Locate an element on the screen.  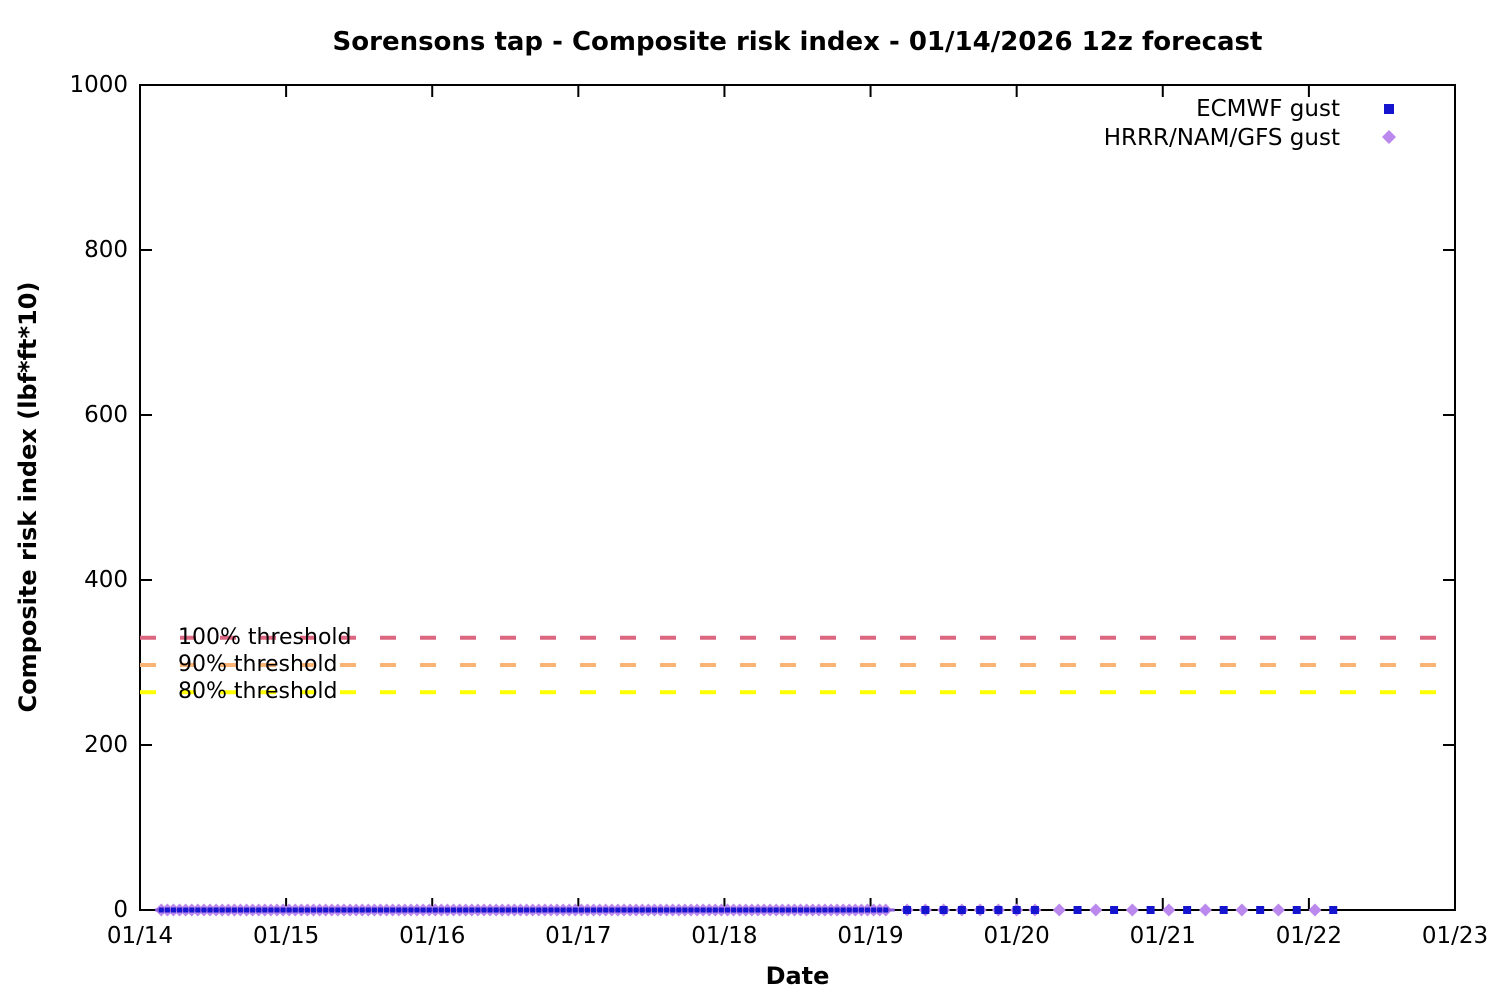
y-tick-label: 200 is located at coordinates (106, 745).